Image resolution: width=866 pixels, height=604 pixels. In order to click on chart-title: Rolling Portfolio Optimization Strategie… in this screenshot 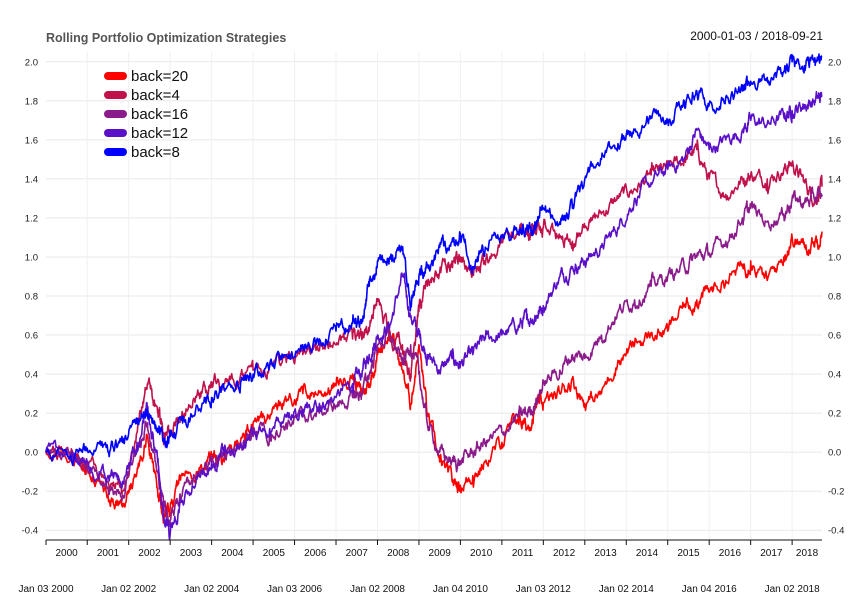, I will do `click(166, 38)`.